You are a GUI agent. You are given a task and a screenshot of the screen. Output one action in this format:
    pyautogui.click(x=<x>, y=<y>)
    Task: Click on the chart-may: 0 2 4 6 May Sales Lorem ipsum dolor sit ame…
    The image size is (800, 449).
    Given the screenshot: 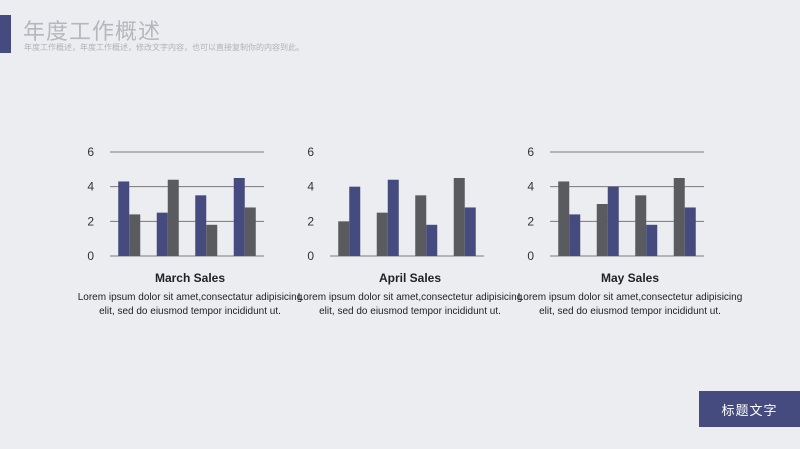 What is the action you would take?
    pyautogui.click(x=630, y=228)
    